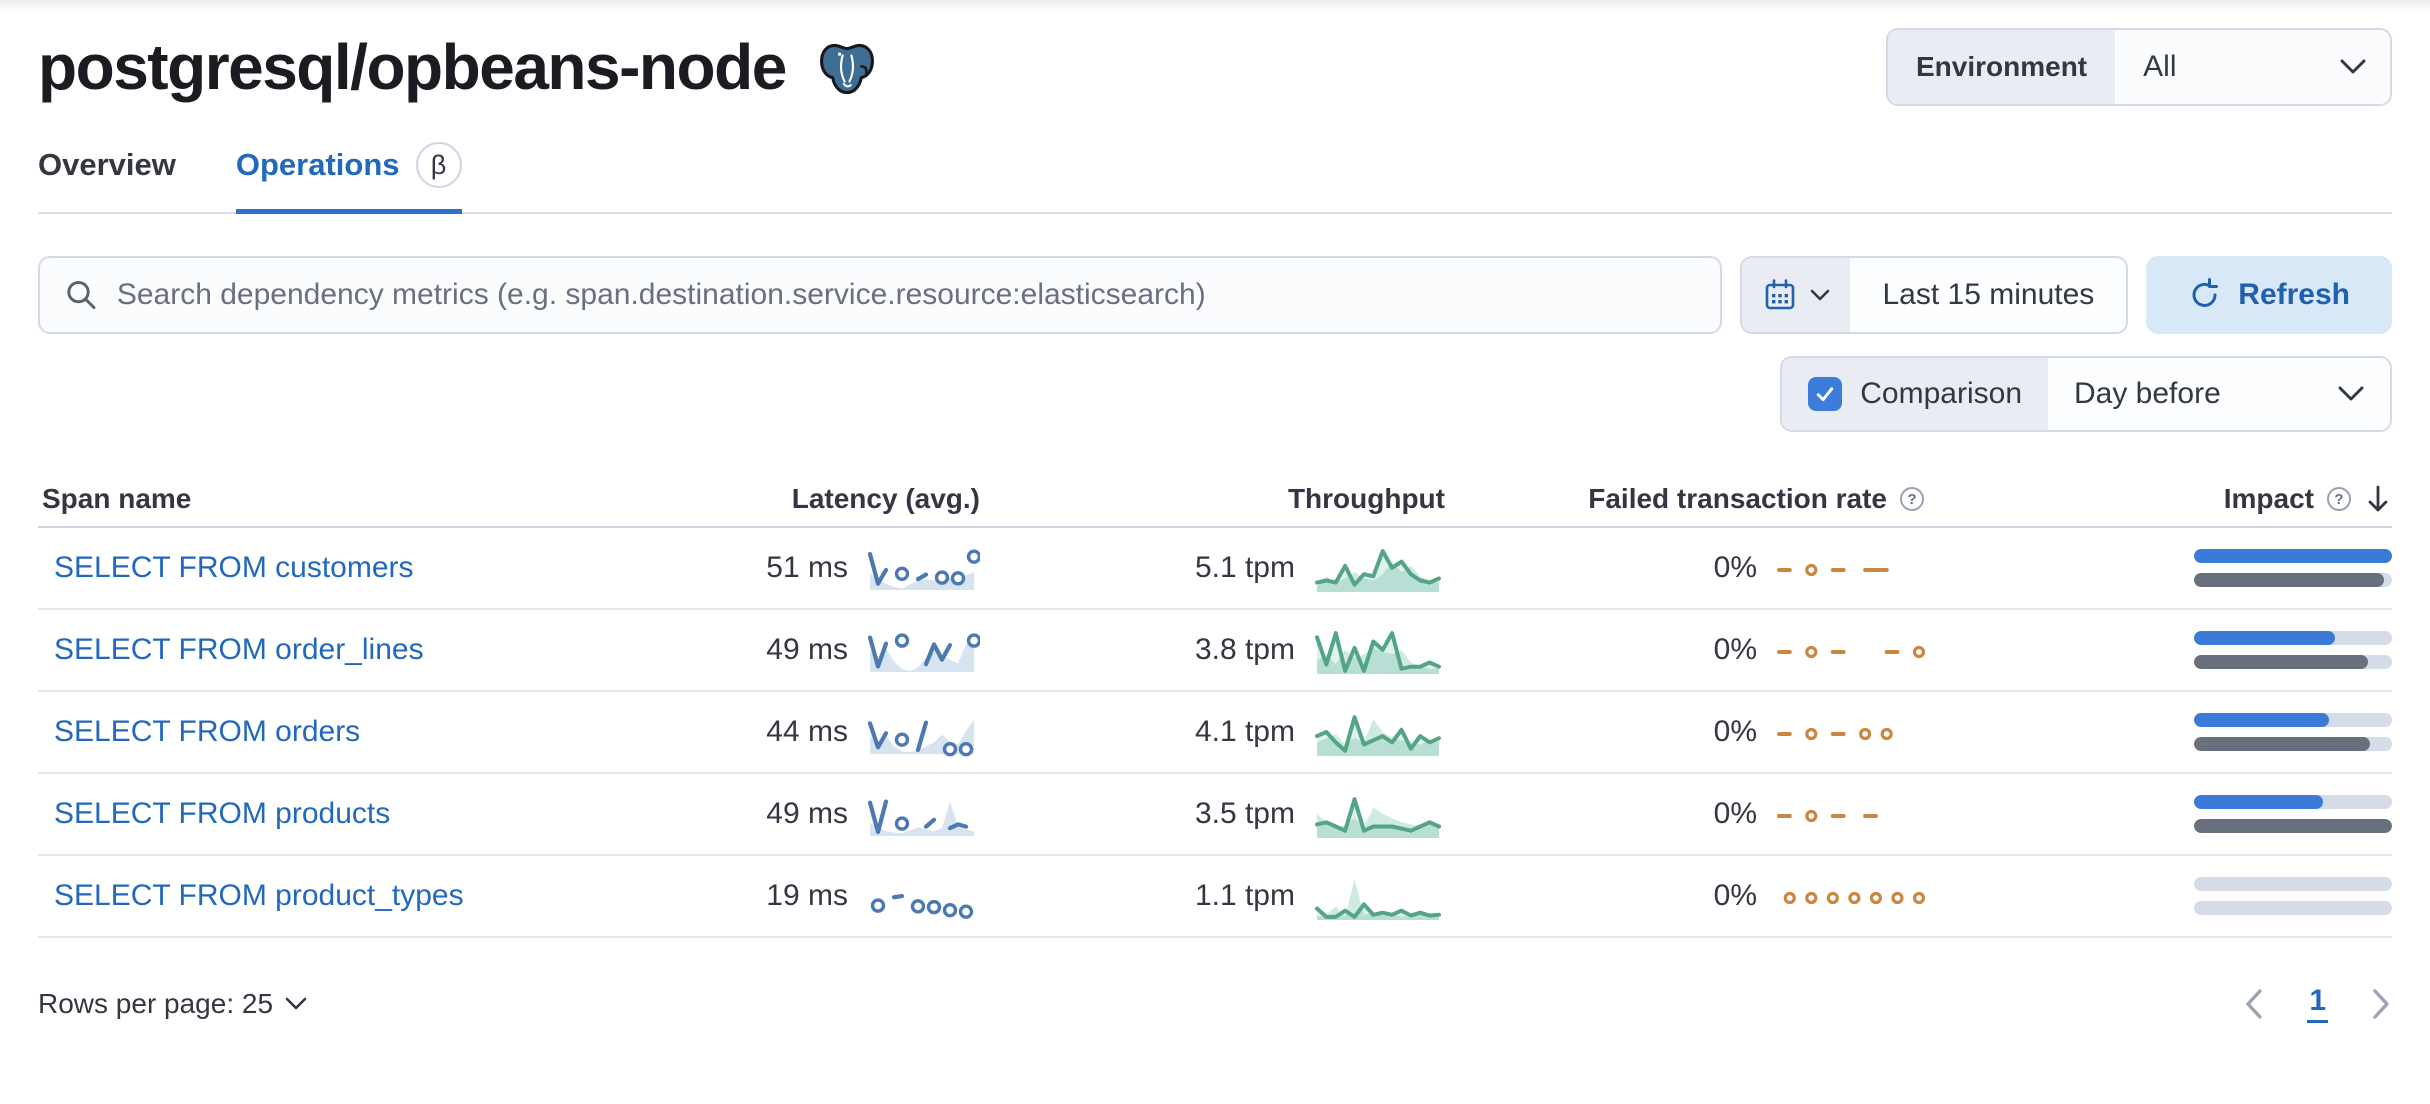 The width and height of the screenshot is (2430, 1104). I want to click on span-name-link: SELECT FROM products, so click(222, 813).